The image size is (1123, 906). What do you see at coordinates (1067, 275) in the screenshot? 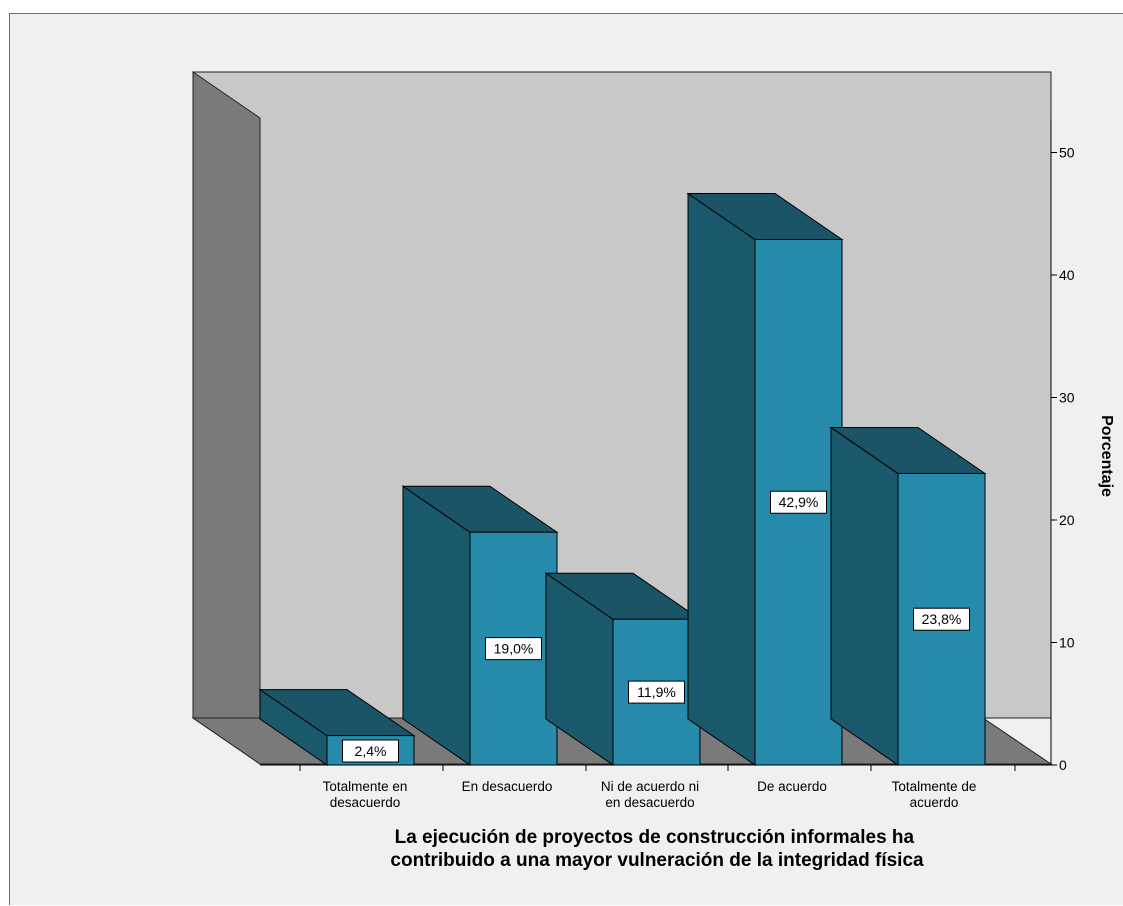
I see `y-tick-label: 40` at bounding box center [1067, 275].